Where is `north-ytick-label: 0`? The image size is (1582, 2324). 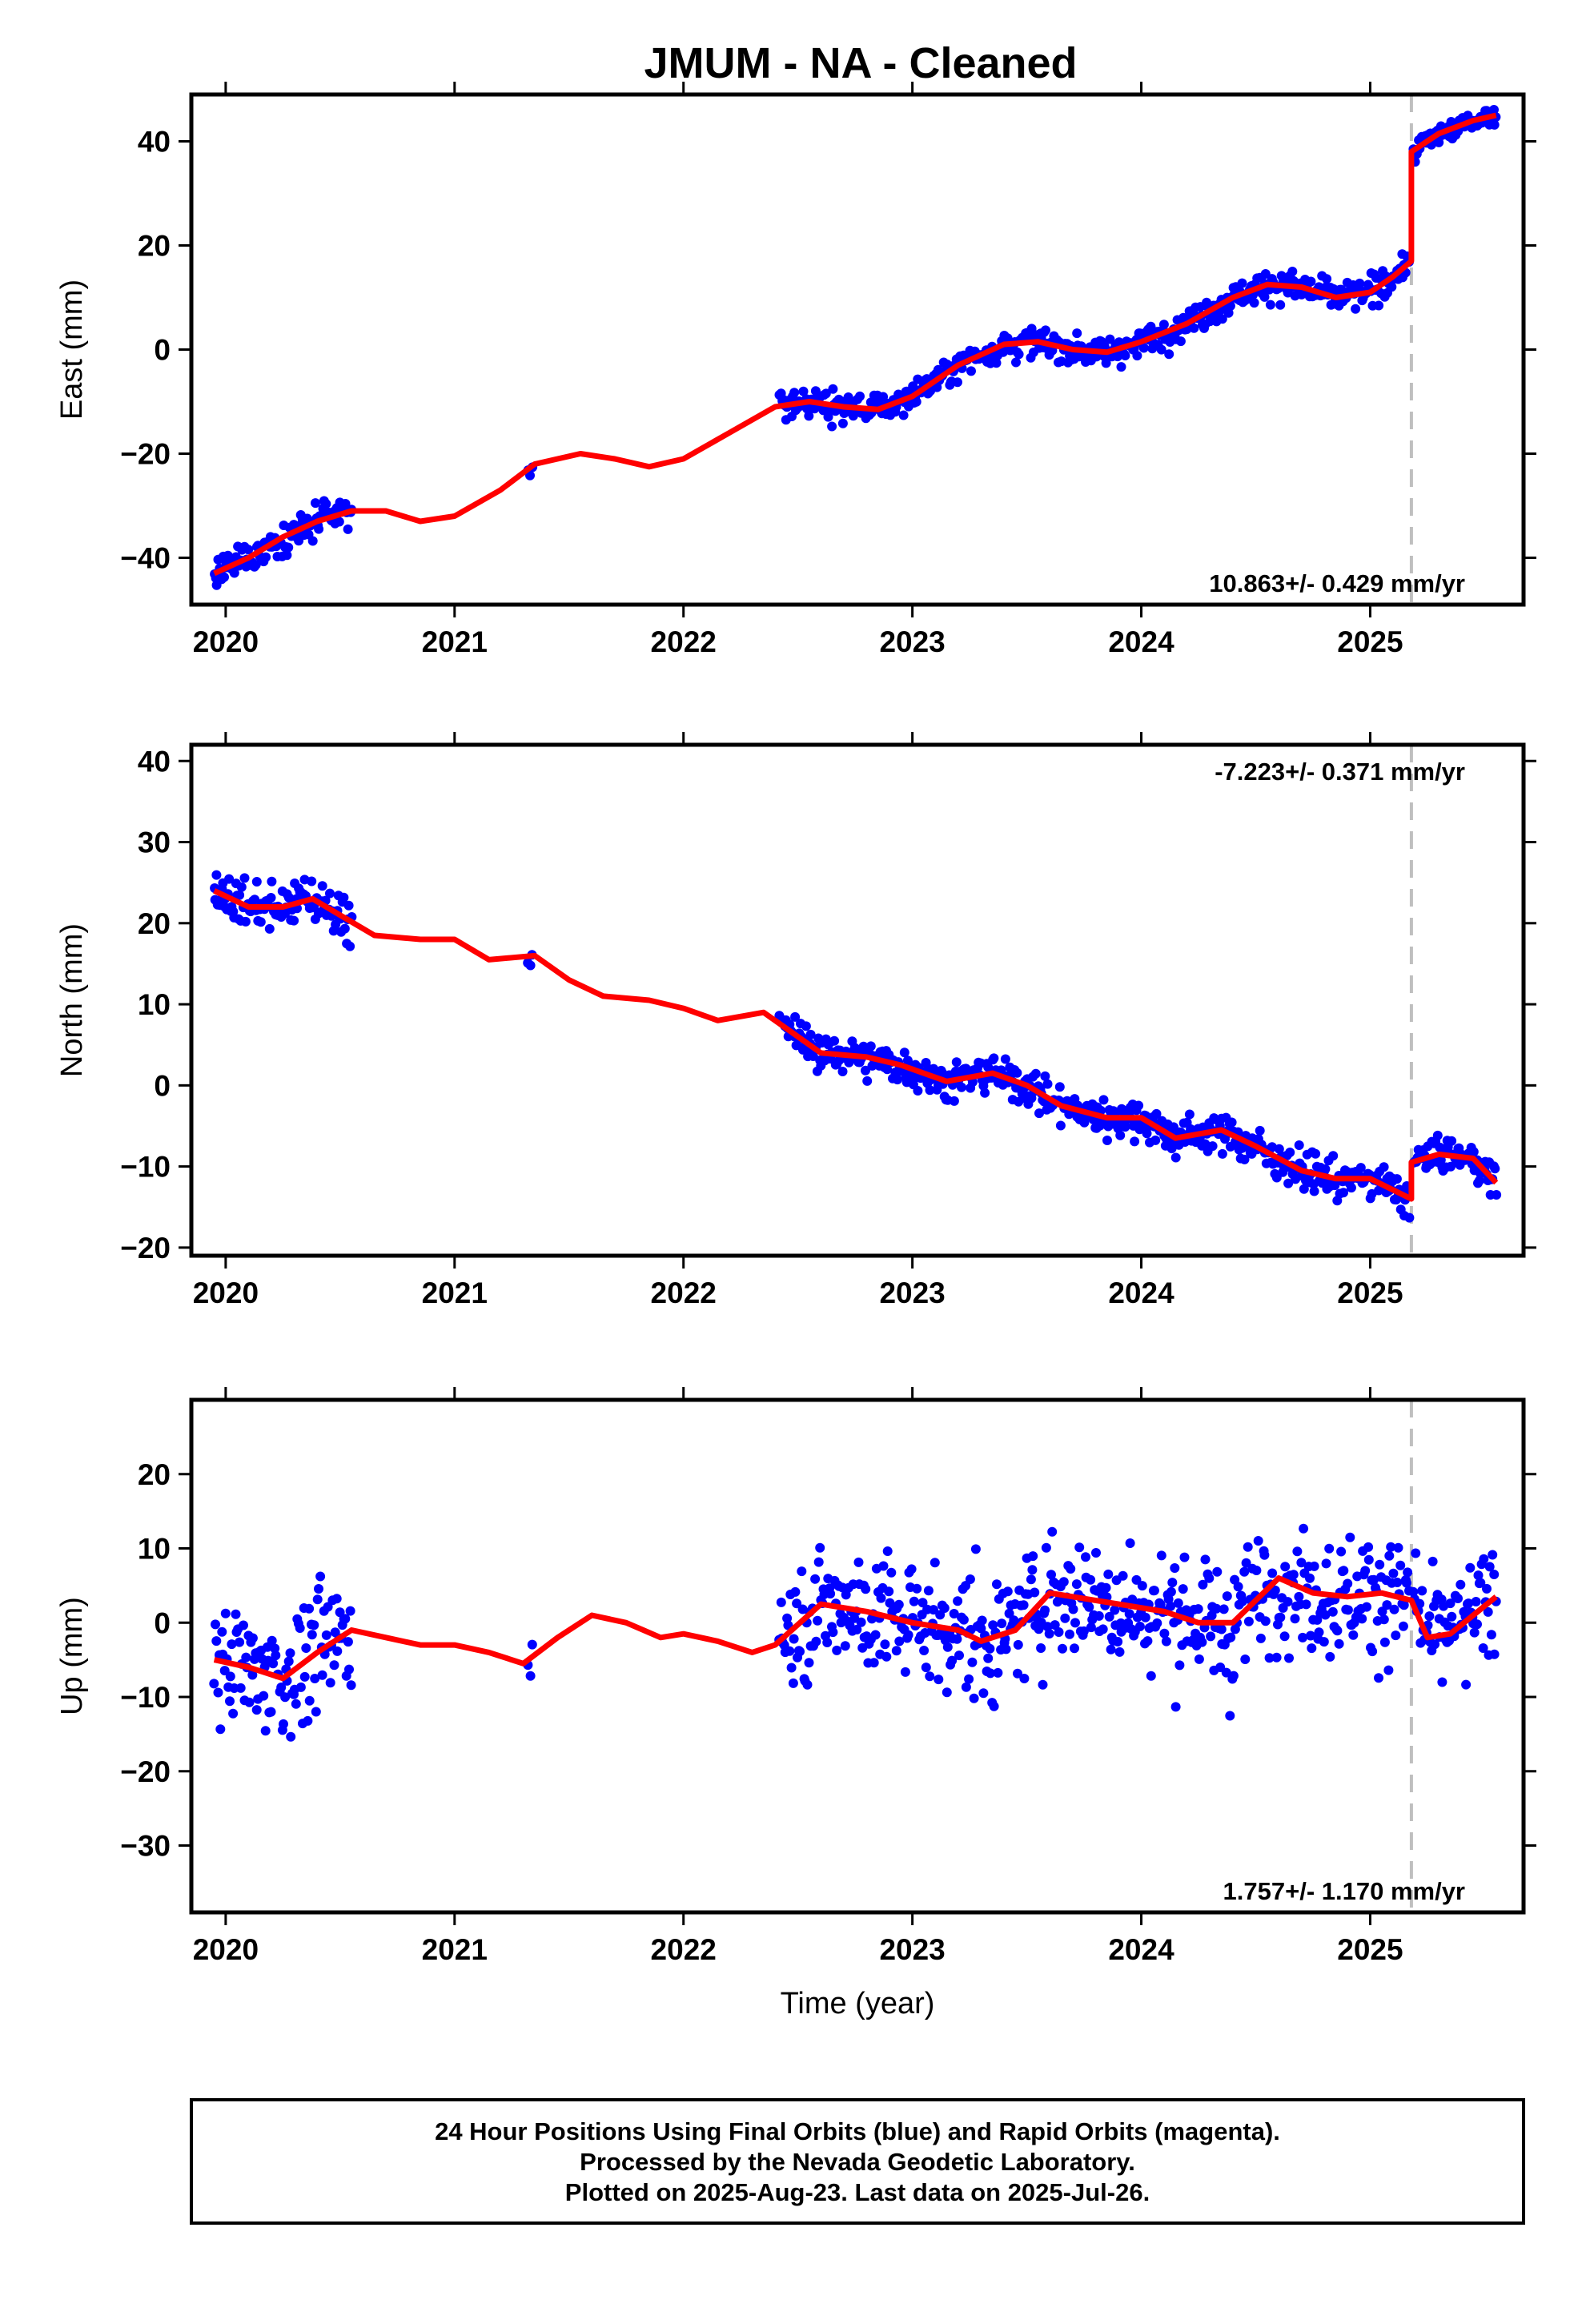
north-ytick-label: 0 is located at coordinates (162, 1085).